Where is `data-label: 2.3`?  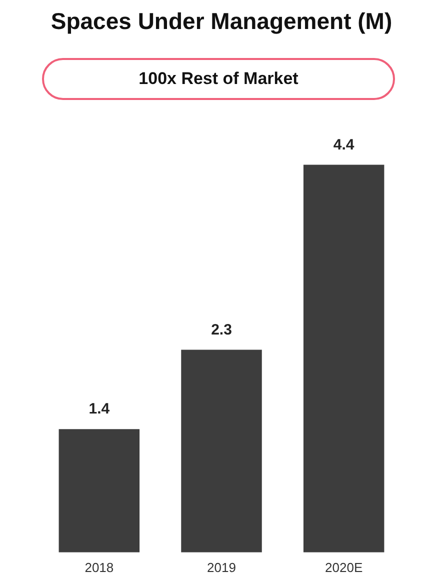 data-label: 2.3 is located at coordinates (221, 329).